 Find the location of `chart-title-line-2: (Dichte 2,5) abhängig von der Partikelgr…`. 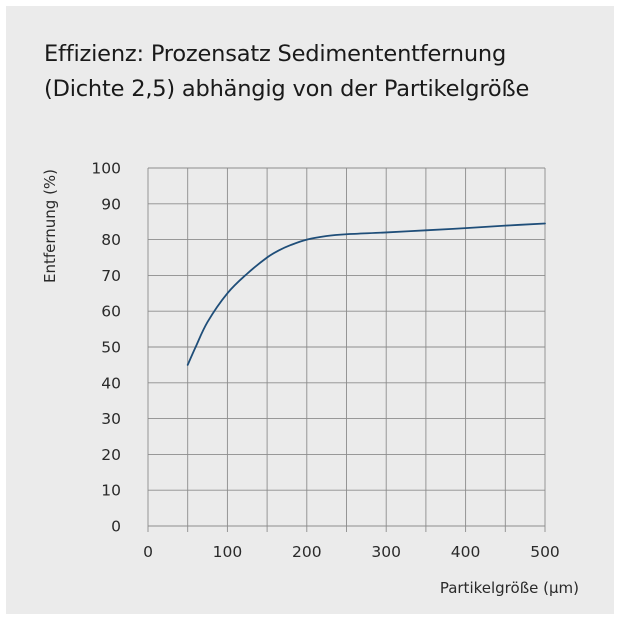

chart-title-line-2: (Dichte 2,5) abhängig von der Partikelgr… is located at coordinates (287, 89).